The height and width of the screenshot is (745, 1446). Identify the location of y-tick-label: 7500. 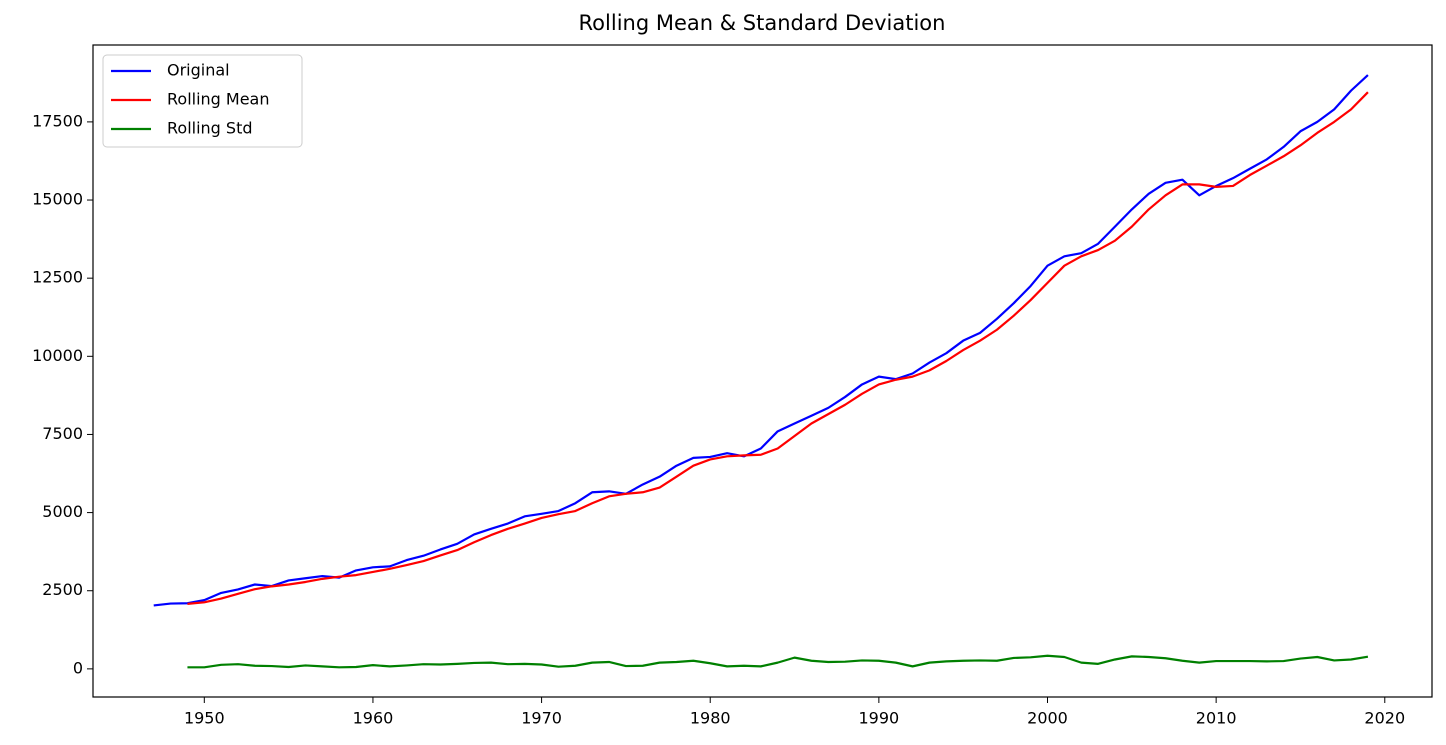
(62, 433).